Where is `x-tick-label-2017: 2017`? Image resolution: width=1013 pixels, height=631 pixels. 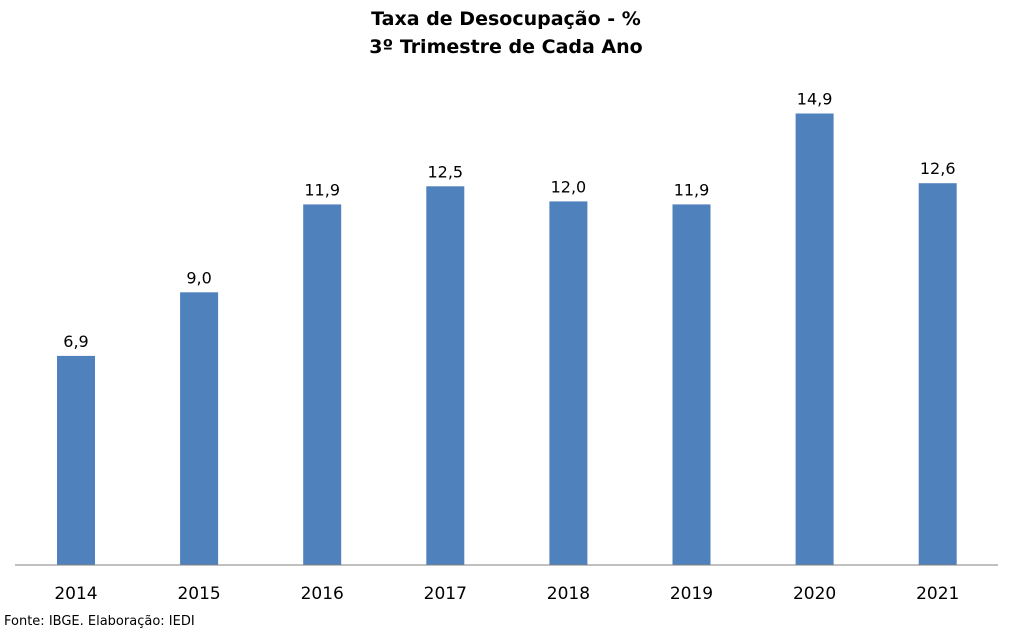 x-tick-label-2017: 2017 is located at coordinates (445, 594).